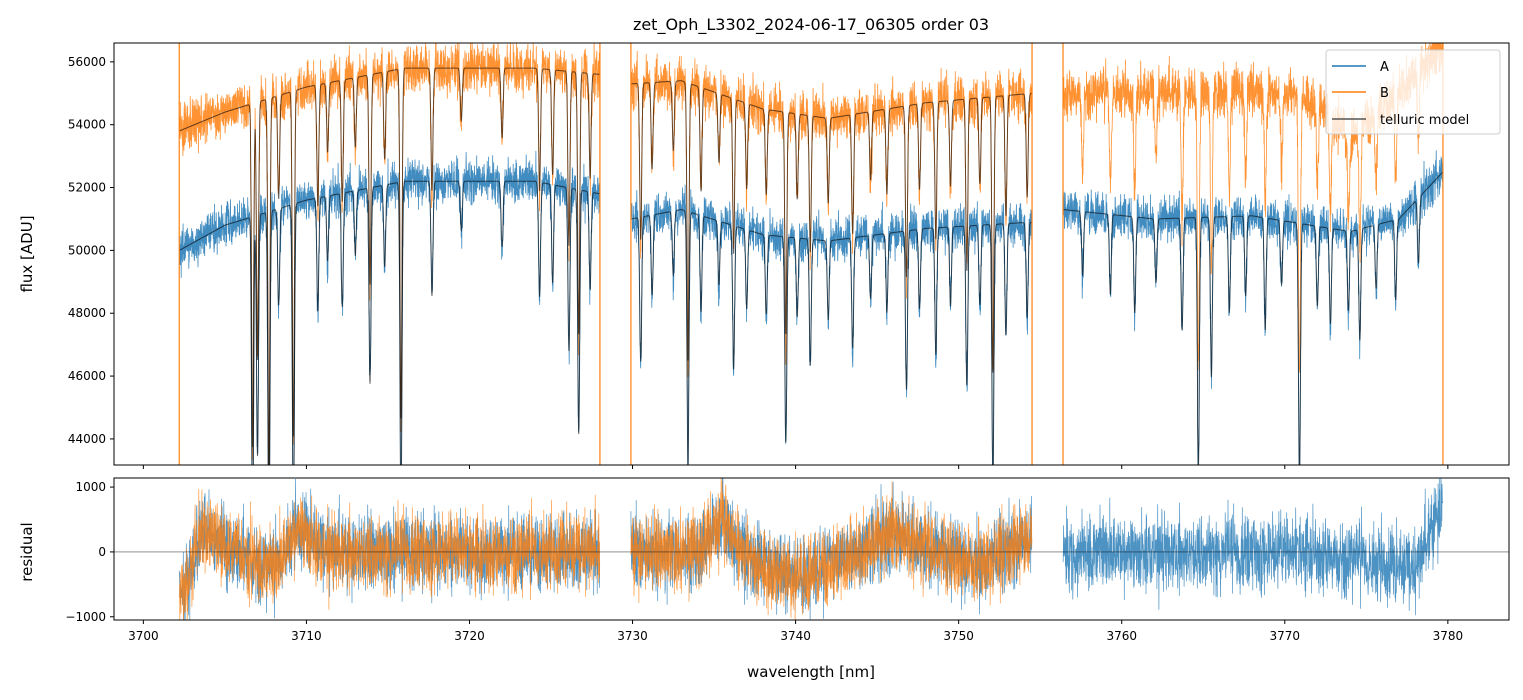  Describe the element at coordinates (85, 617) in the screenshot. I see `residual-ytick-label: −1000` at that location.